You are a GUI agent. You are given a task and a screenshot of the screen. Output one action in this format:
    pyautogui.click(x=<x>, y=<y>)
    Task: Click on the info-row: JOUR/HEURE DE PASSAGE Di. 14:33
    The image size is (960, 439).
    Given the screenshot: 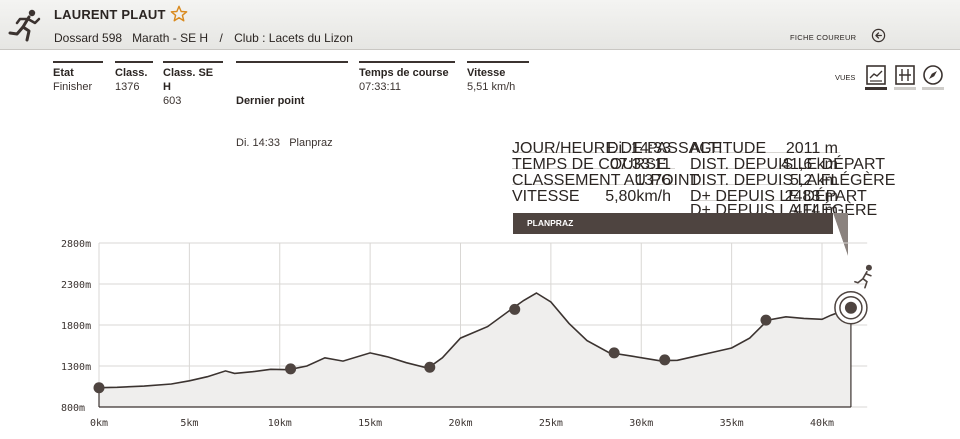 What is the action you would take?
    pyautogui.click(x=617, y=147)
    